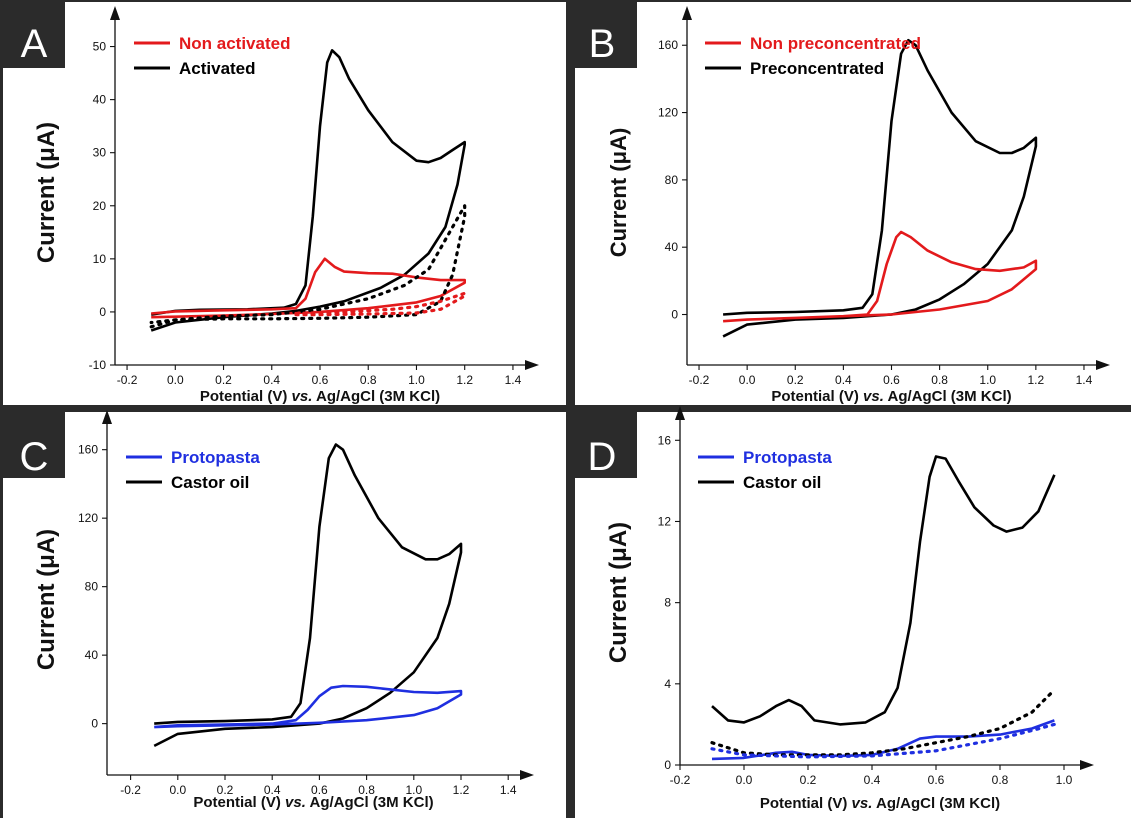 The width and height of the screenshot is (1131, 818). Describe the element at coordinates (100, 206) in the screenshot. I see `y-tick-label: 20` at that location.